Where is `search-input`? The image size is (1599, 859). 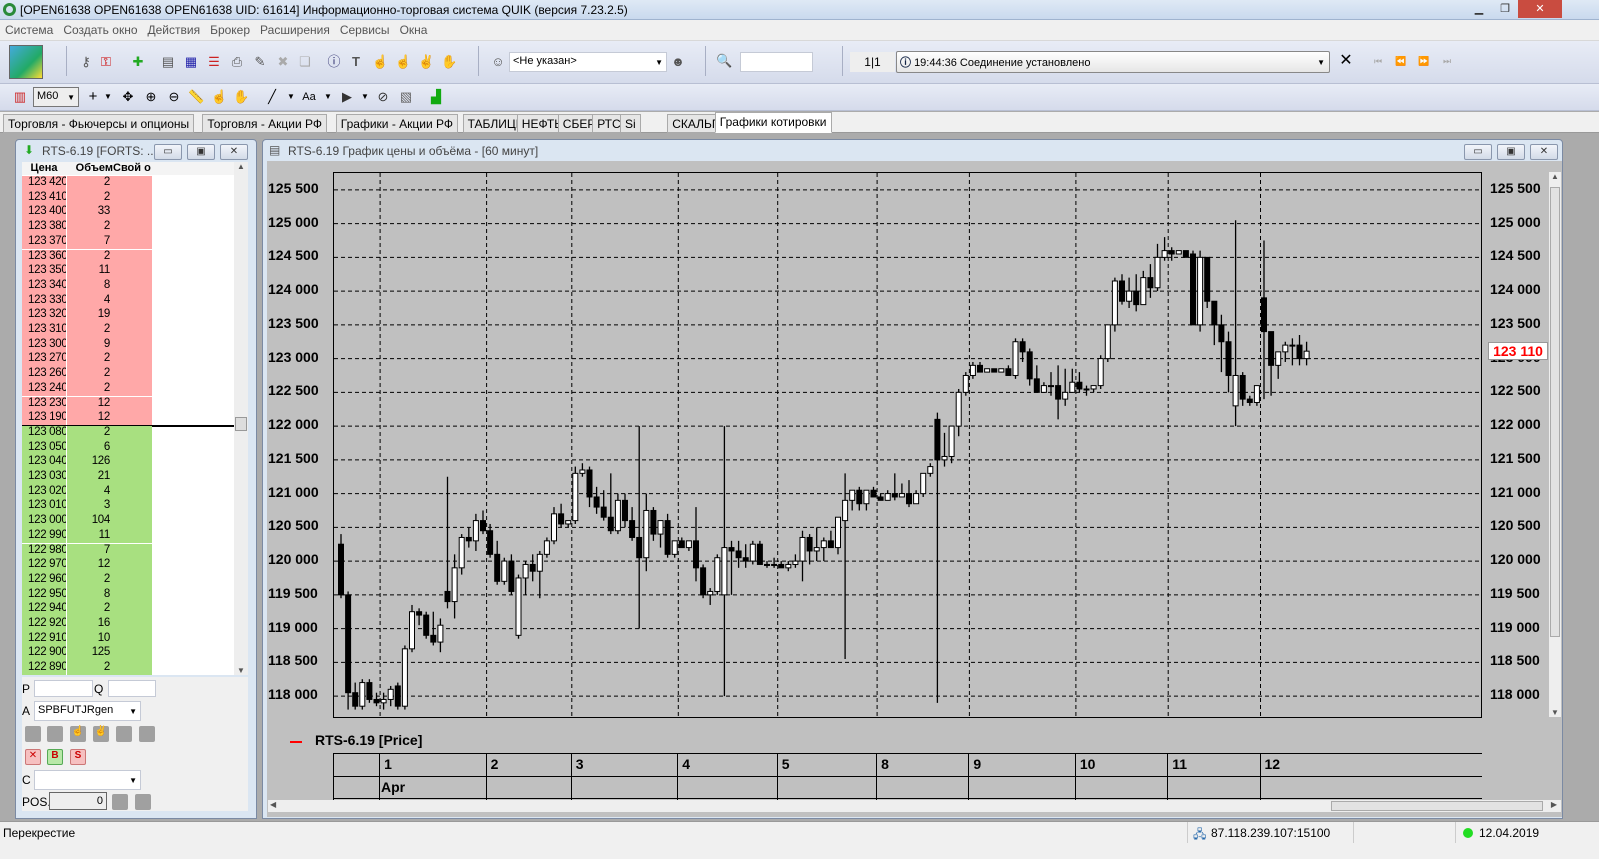 search-input is located at coordinates (776, 62).